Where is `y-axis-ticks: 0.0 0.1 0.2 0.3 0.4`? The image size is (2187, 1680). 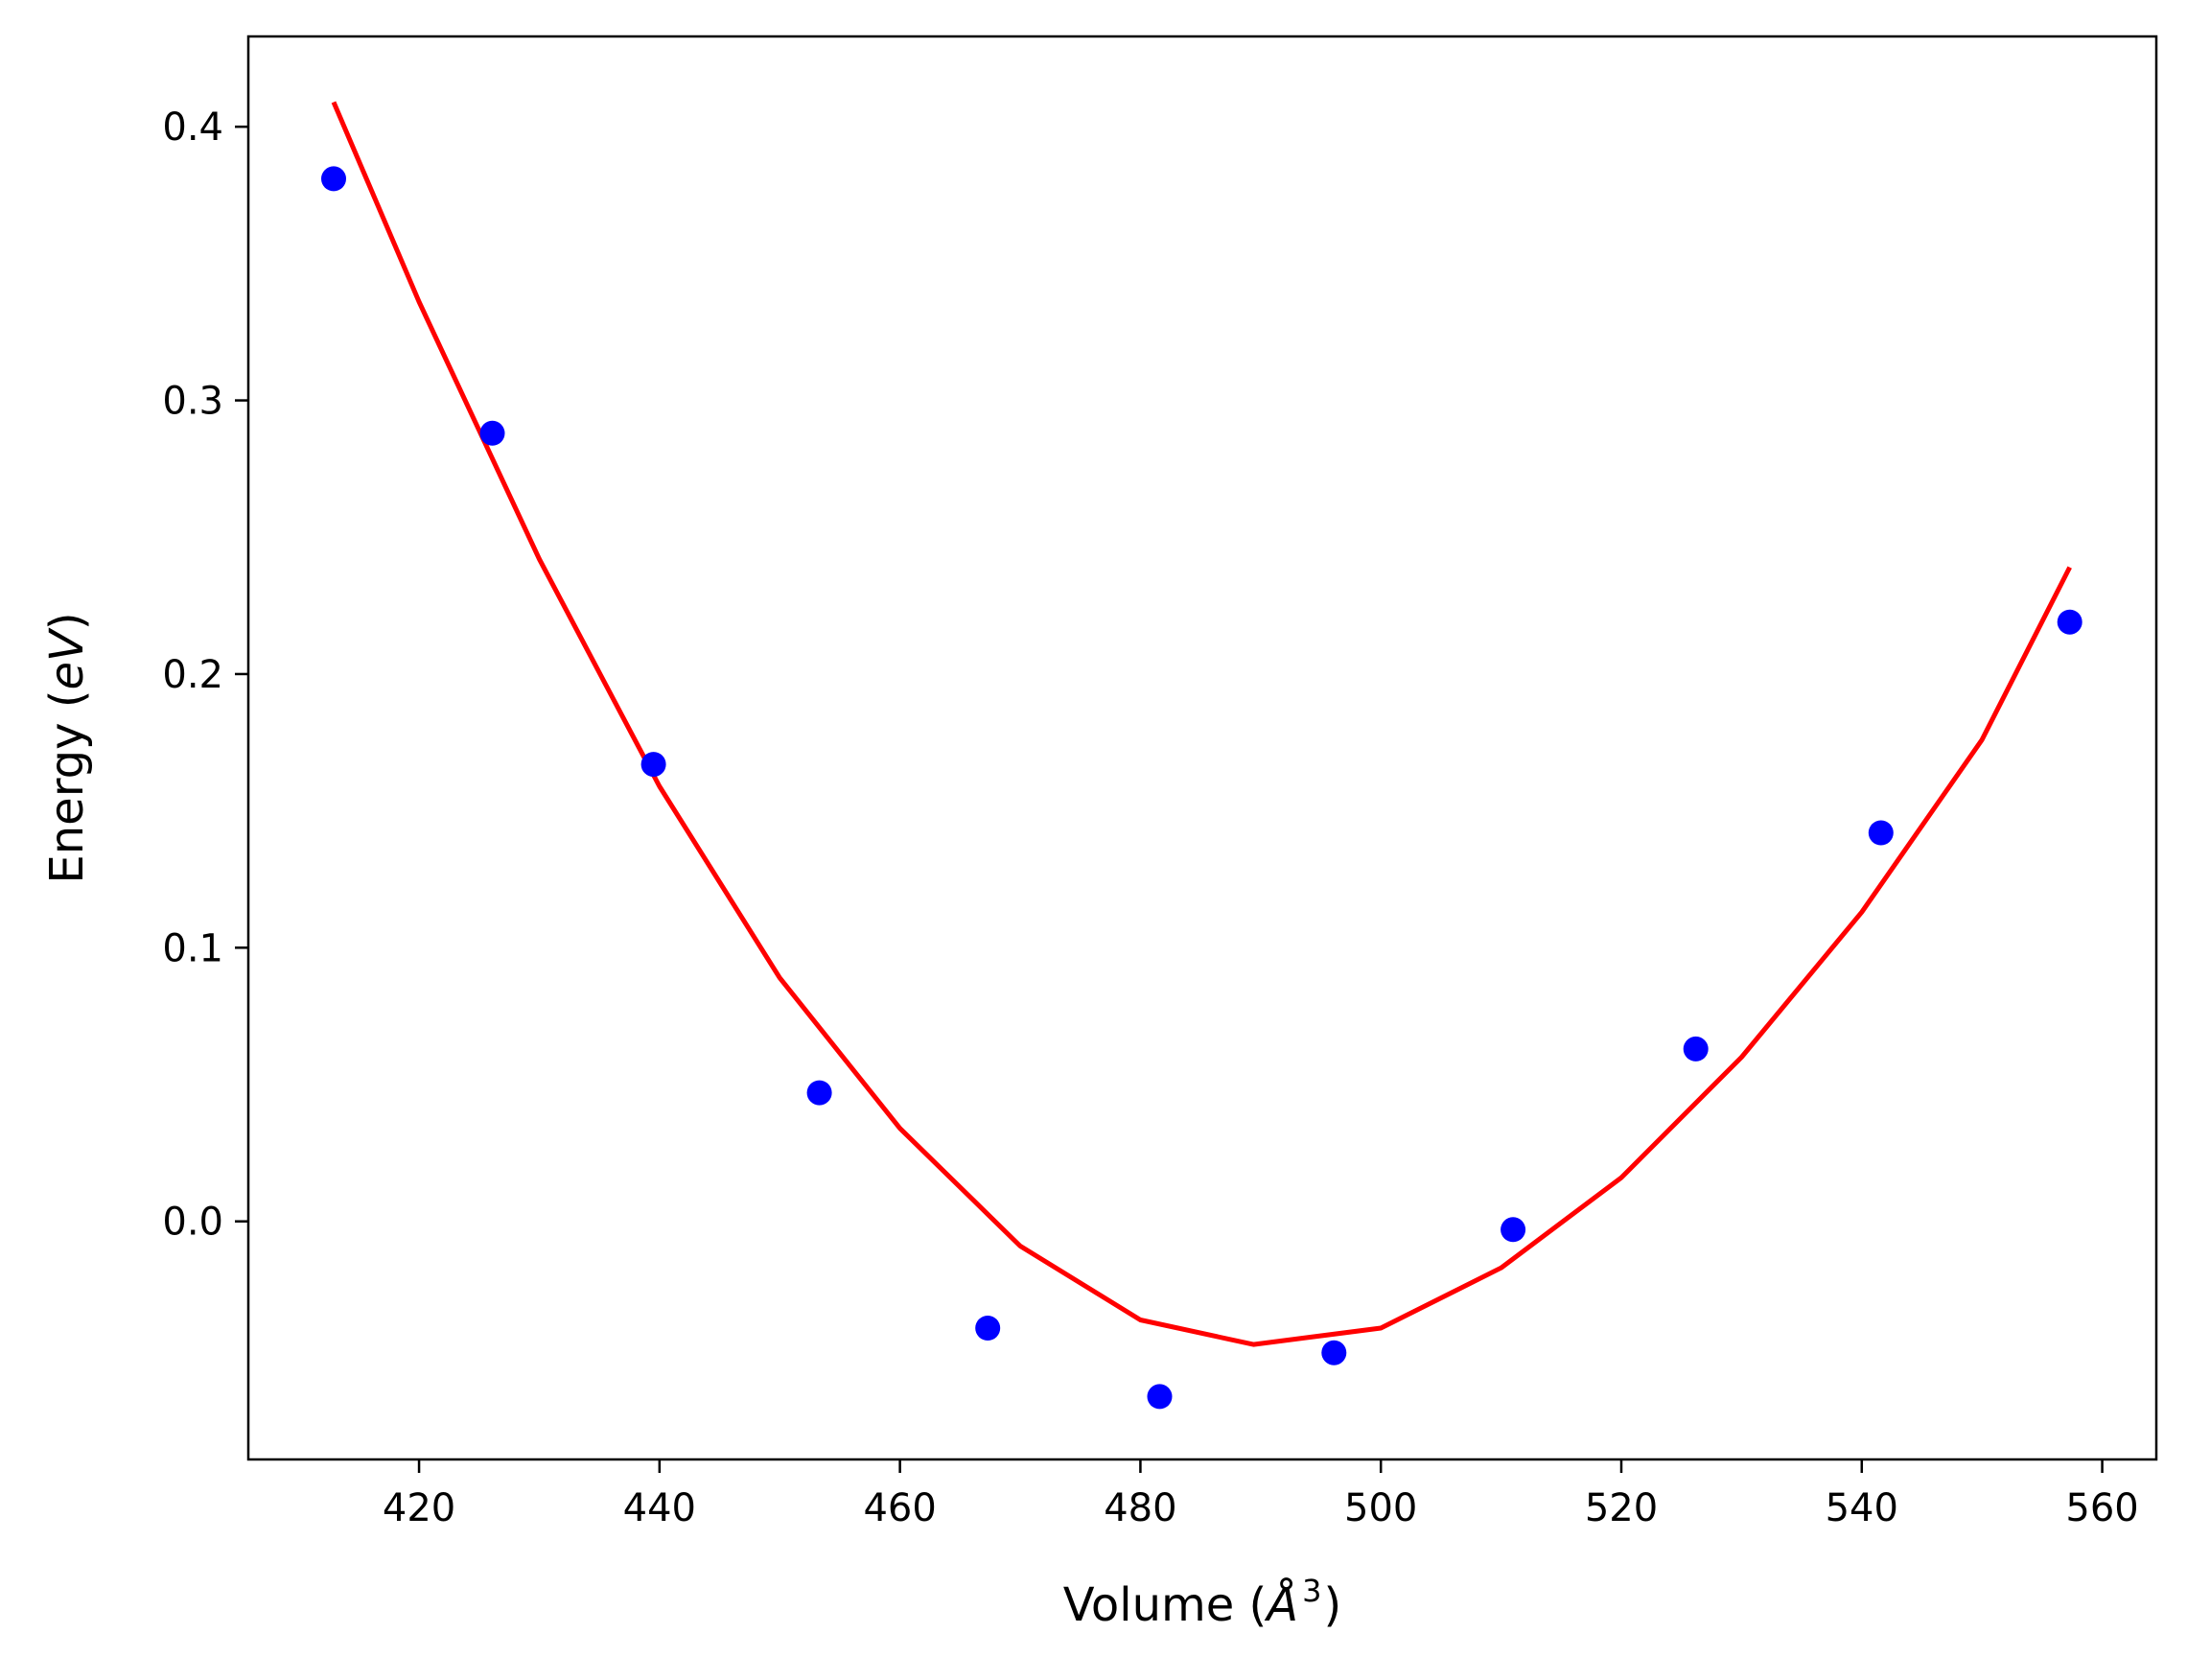 y-axis-ticks: 0.0 0.1 0.2 0.3 0.4 is located at coordinates (205, 675).